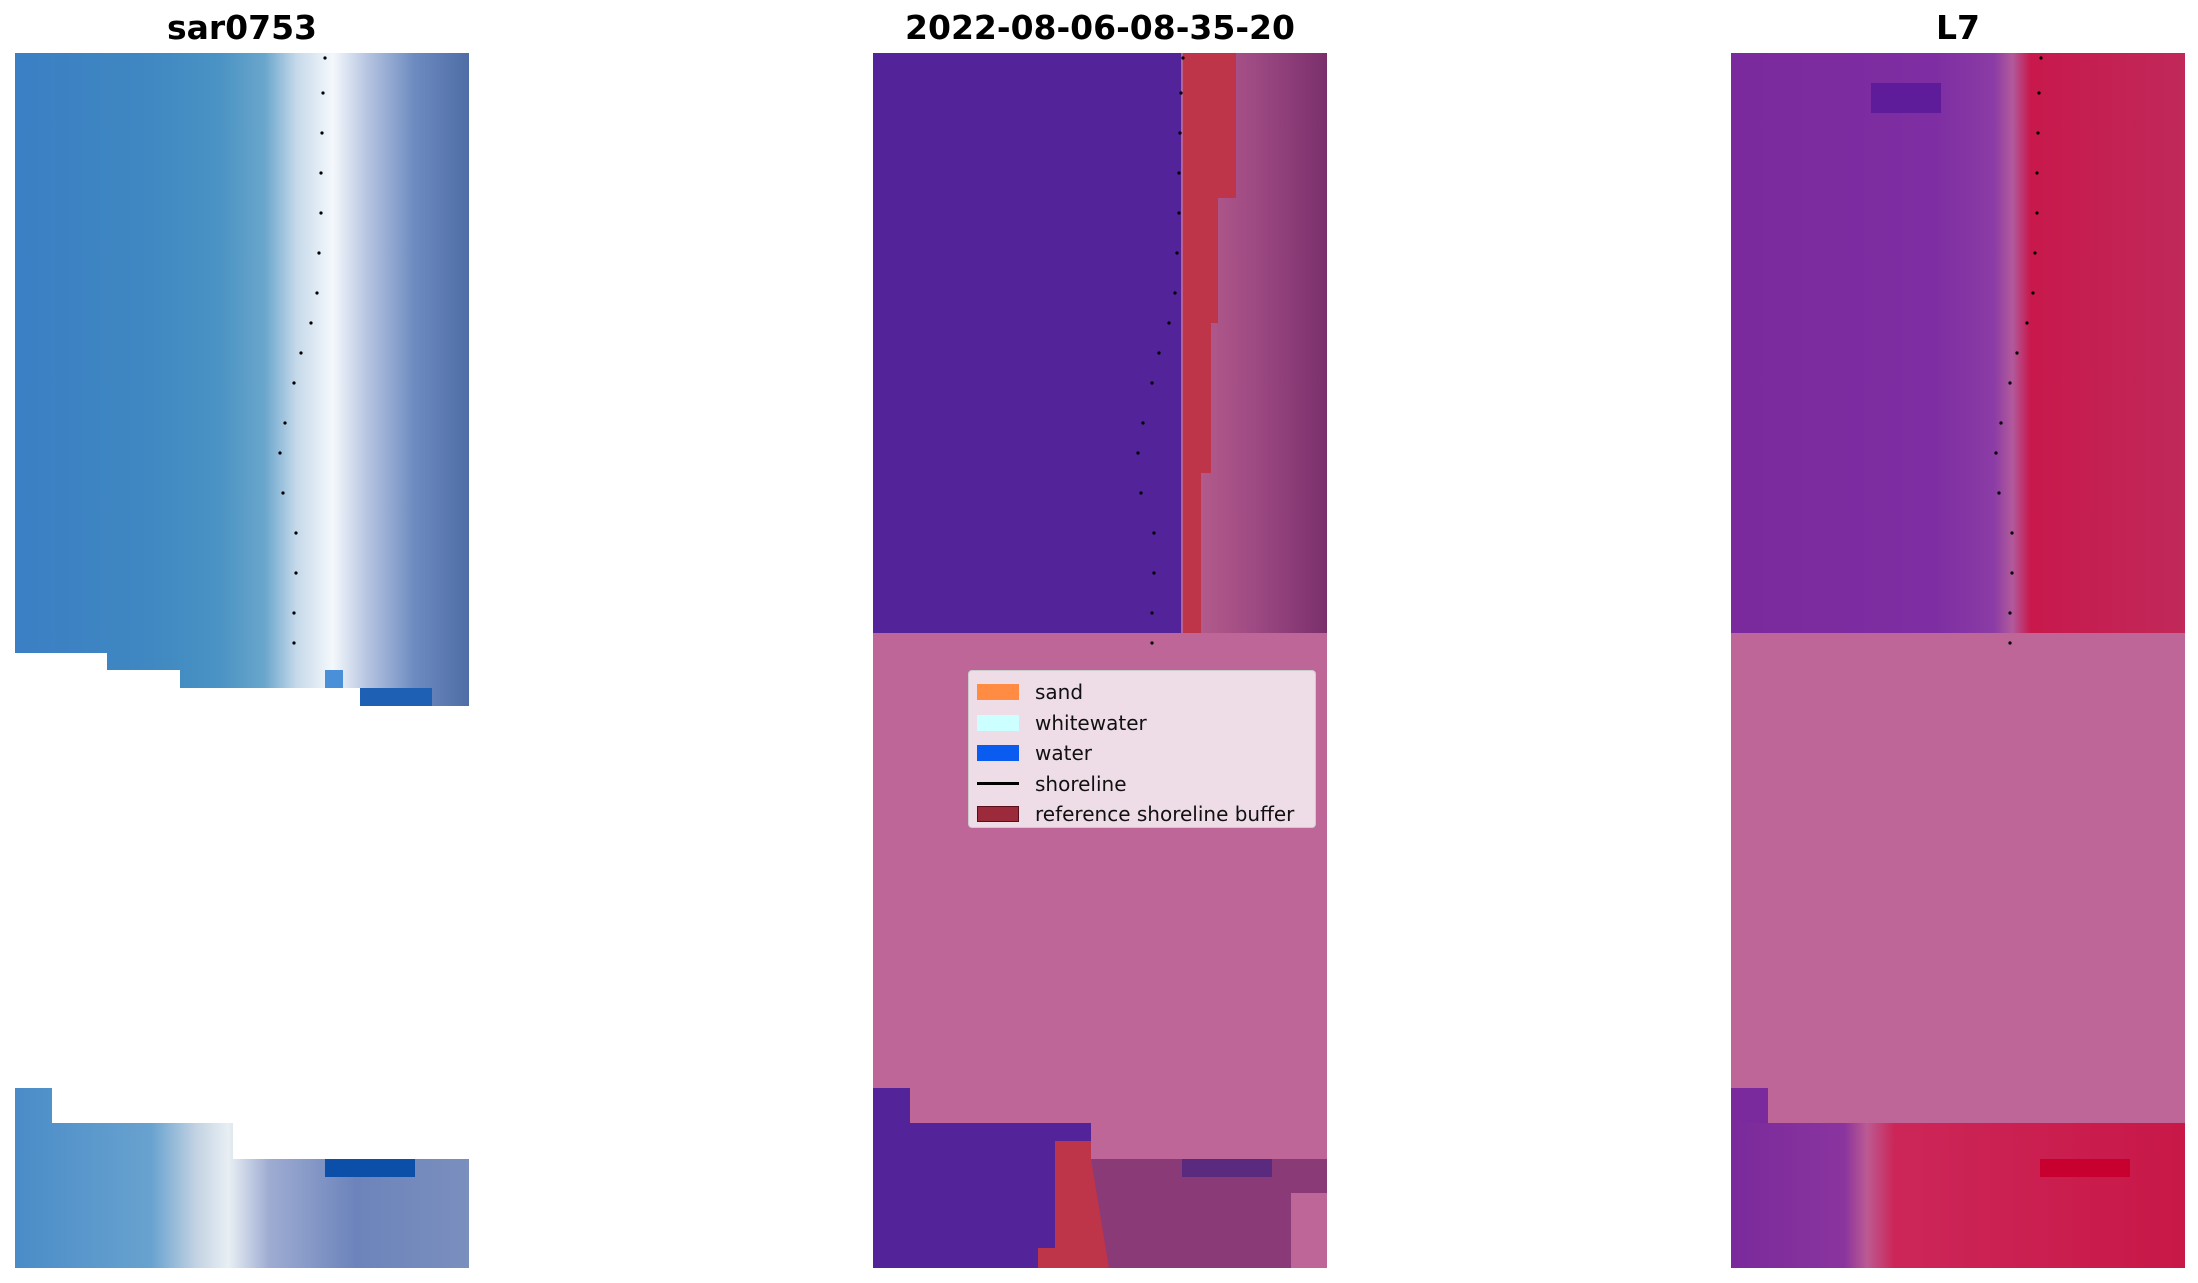 The height and width of the screenshot is (1283, 2198). I want to click on legend-label: whitewater, so click(1091, 722).